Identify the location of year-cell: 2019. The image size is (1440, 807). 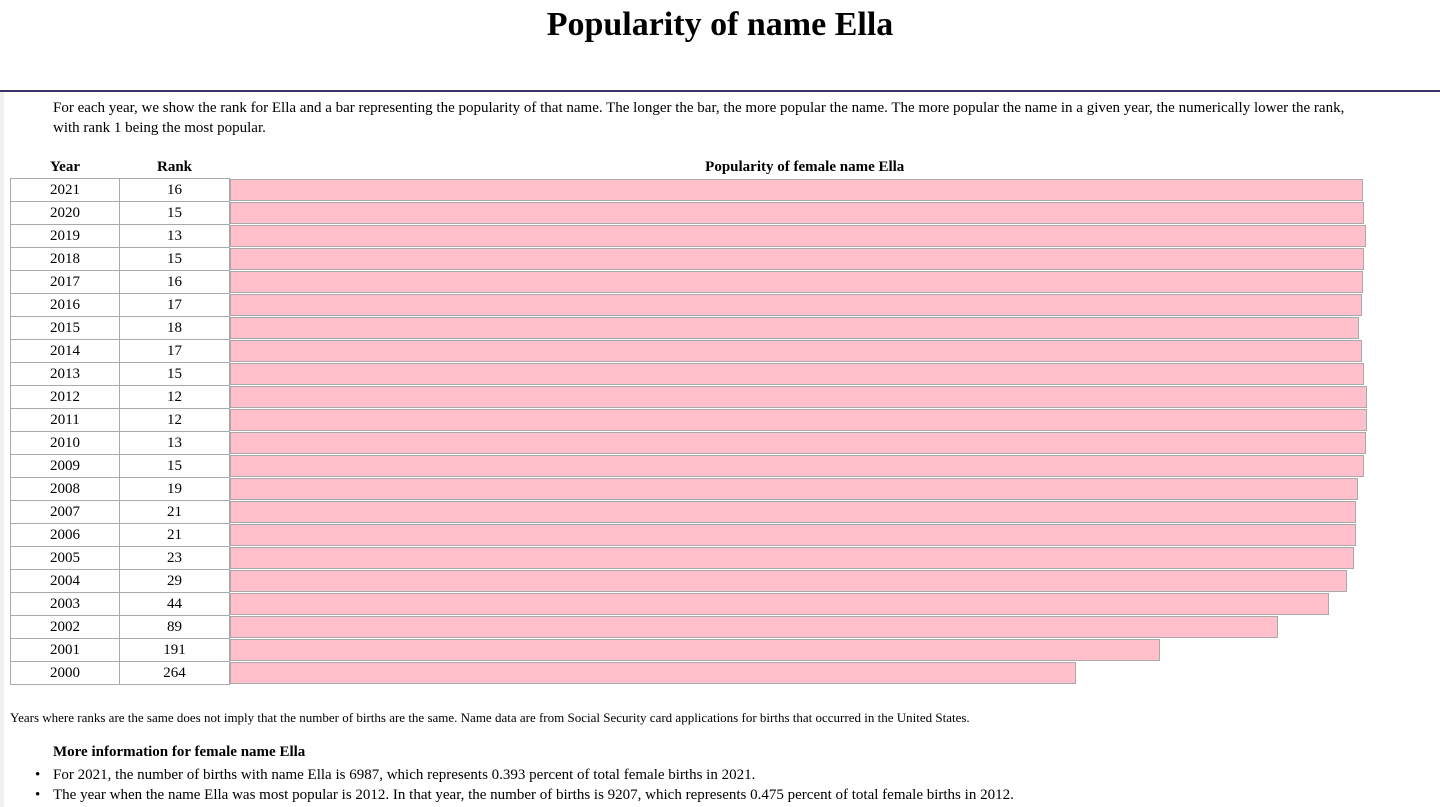
(65, 236).